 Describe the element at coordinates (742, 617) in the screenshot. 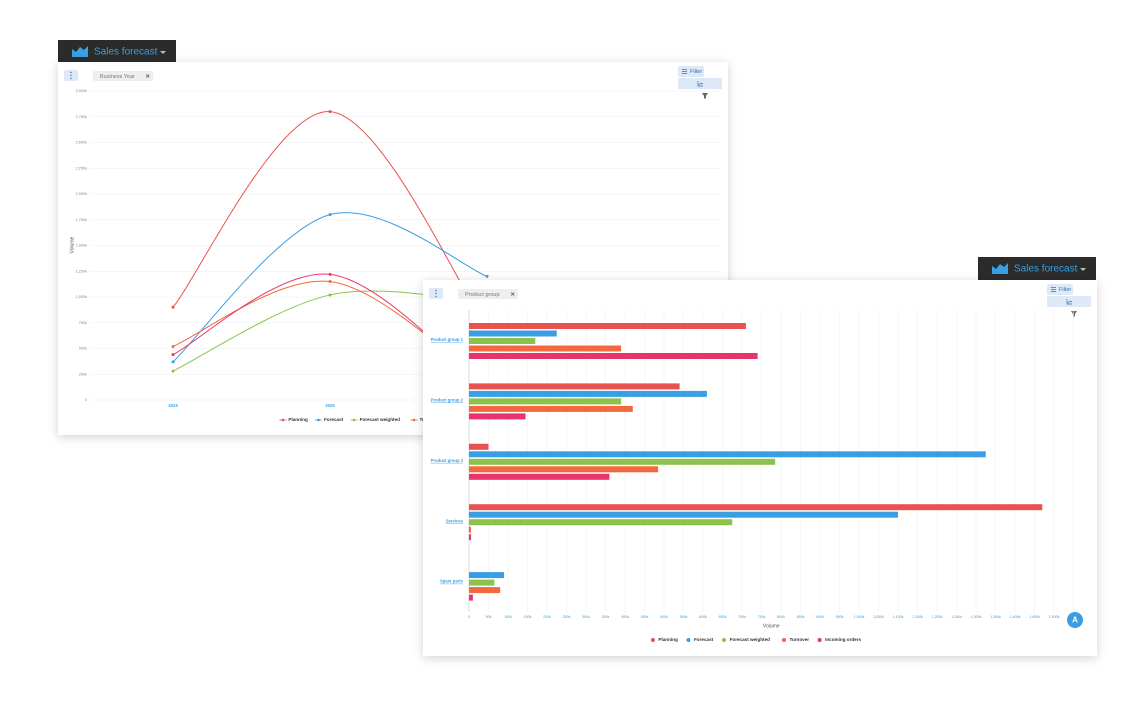

I see `x-tick-label: 700k` at that location.